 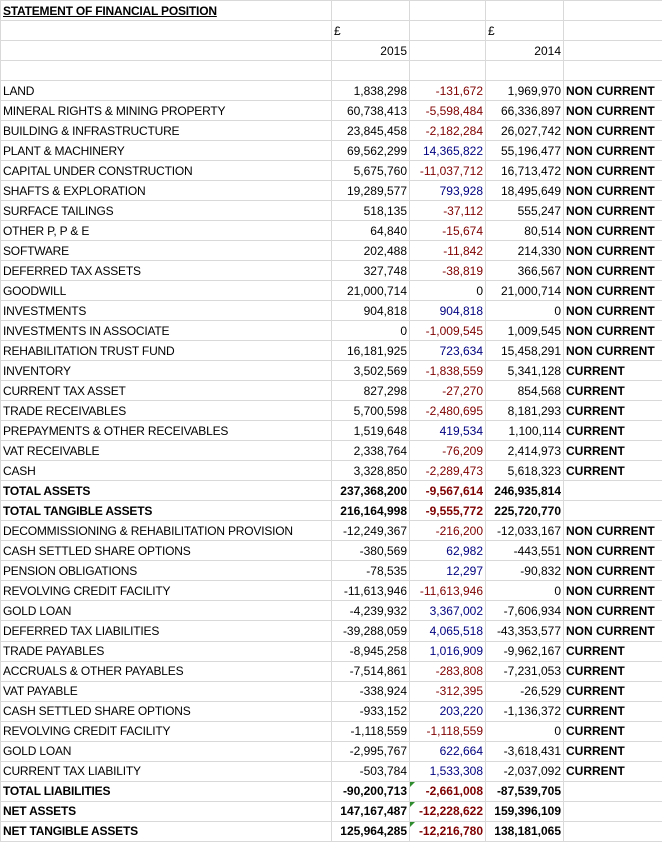 What do you see at coordinates (447, 431) in the screenshot?
I see `difference-value: 419,534` at bounding box center [447, 431].